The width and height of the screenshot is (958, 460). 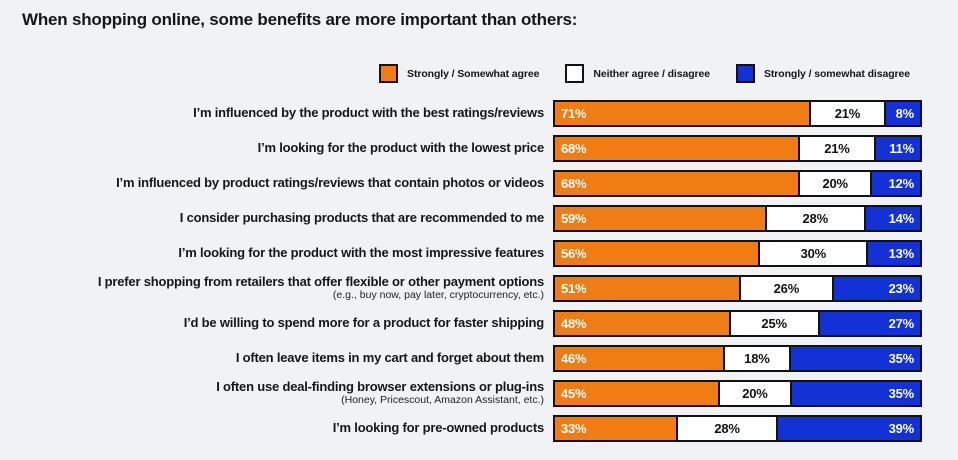 I want to click on legend-swatch-agree, so click(x=389, y=73).